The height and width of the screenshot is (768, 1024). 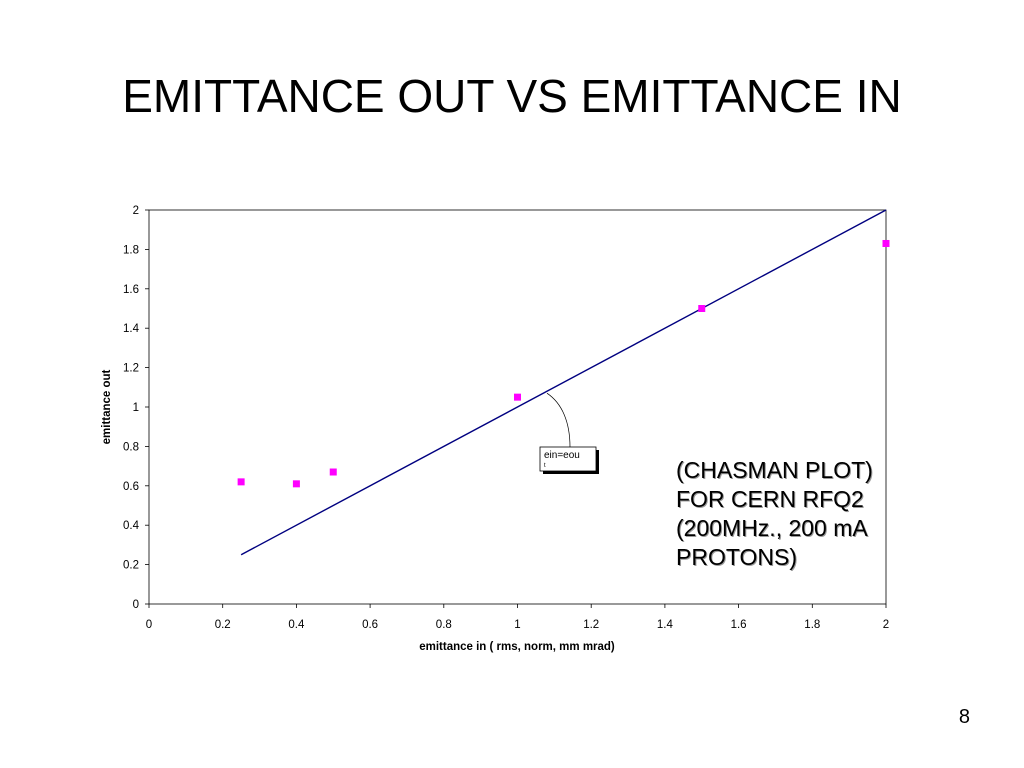 I want to click on callout-box, so click(x=568, y=459).